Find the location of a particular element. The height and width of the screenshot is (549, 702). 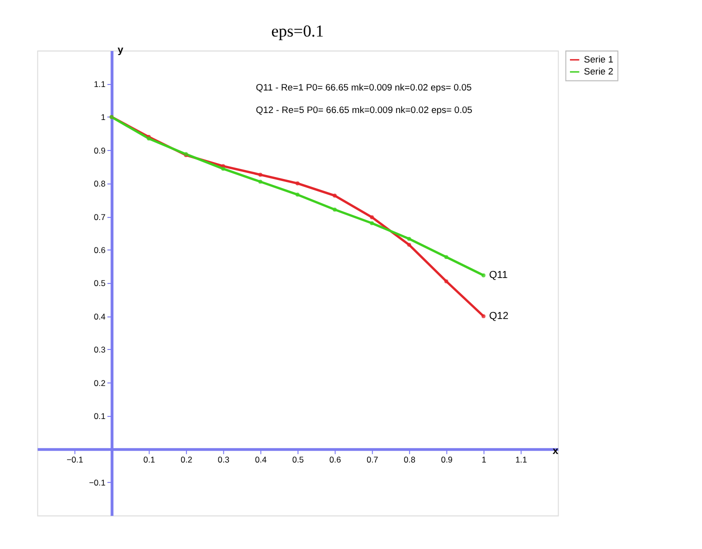

x-tick-label: 0.7 is located at coordinates (372, 459).